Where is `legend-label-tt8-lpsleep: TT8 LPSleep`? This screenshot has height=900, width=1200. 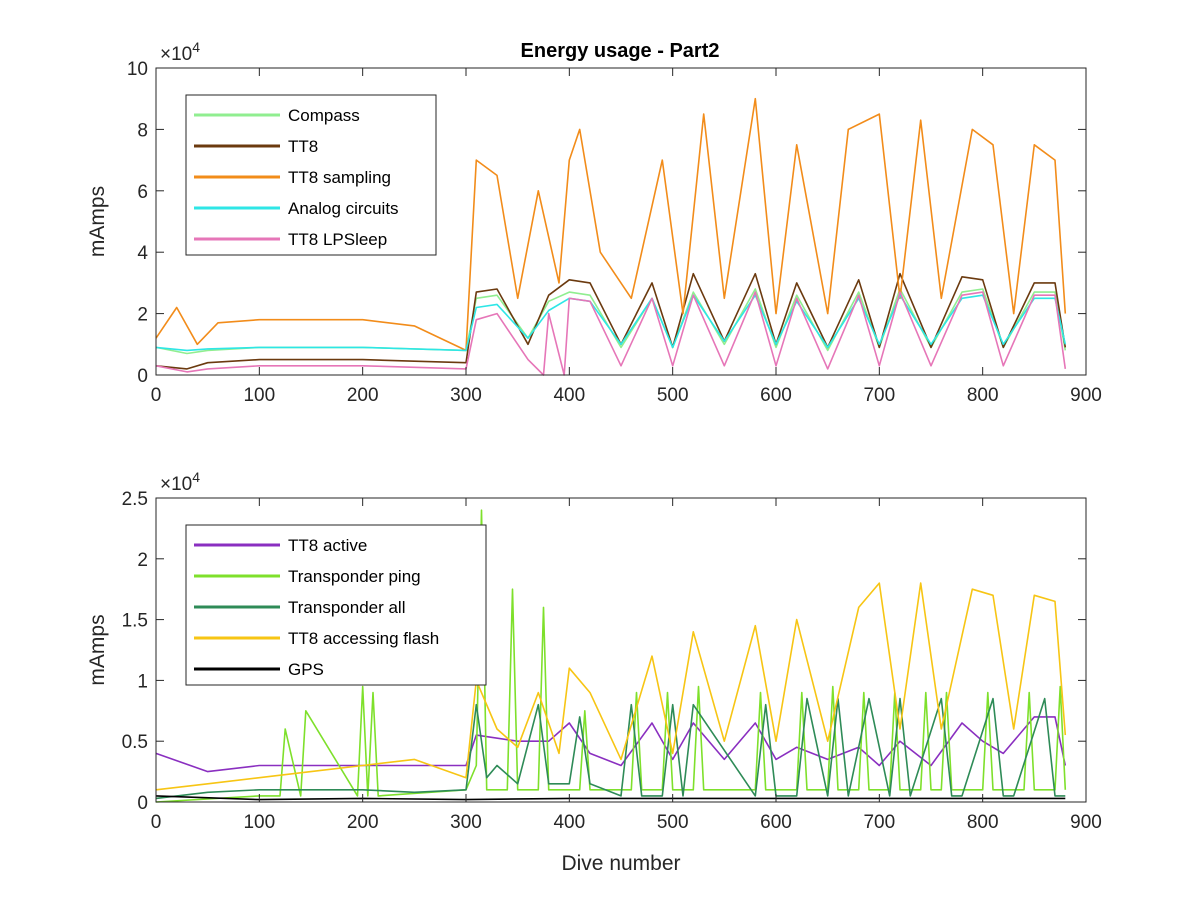 legend-label-tt8-lpsleep: TT8 LPSleep is located at coordinates (337, 239).